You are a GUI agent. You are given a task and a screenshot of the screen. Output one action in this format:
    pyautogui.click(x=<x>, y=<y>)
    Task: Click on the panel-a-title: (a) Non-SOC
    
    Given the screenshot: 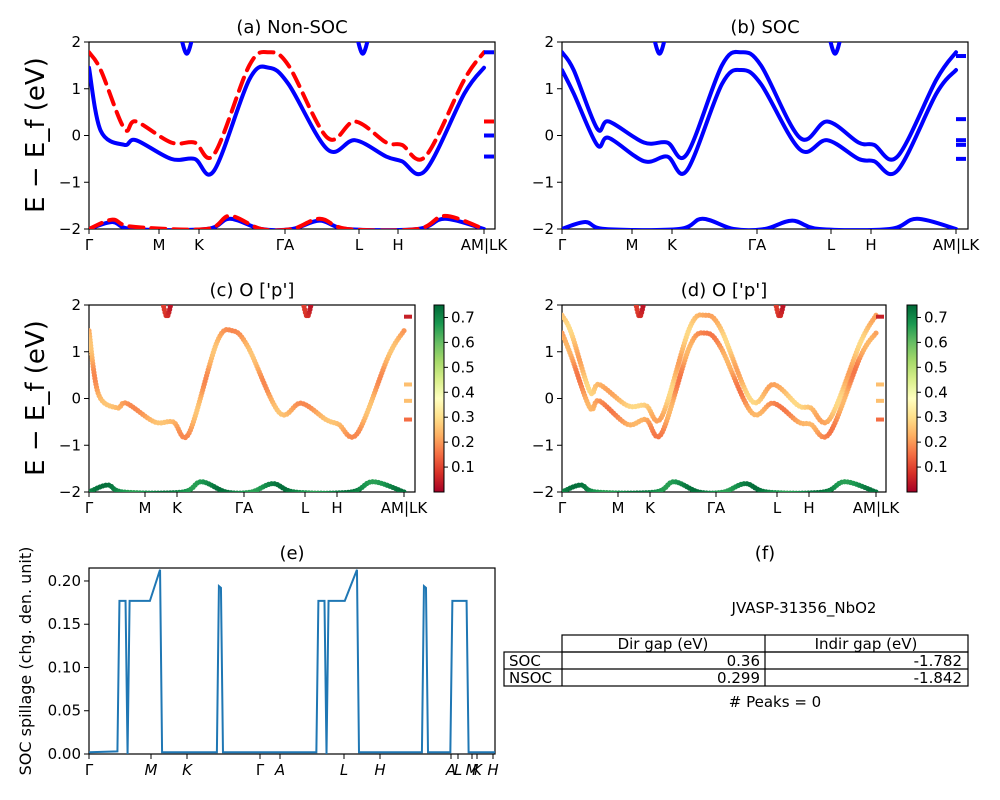 What is the action you would take?
    pyautogui.click(x=291, y=27)
    